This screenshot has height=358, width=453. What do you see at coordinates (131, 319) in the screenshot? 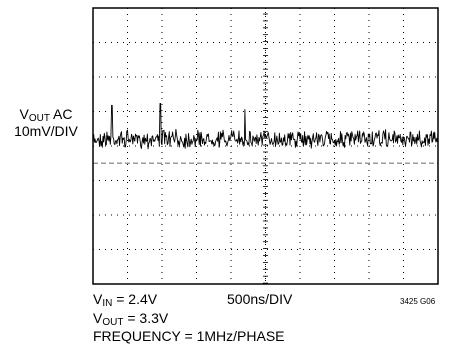
I see `vout-note: VOUT = 3.3V` at bounding box center [131, 319].